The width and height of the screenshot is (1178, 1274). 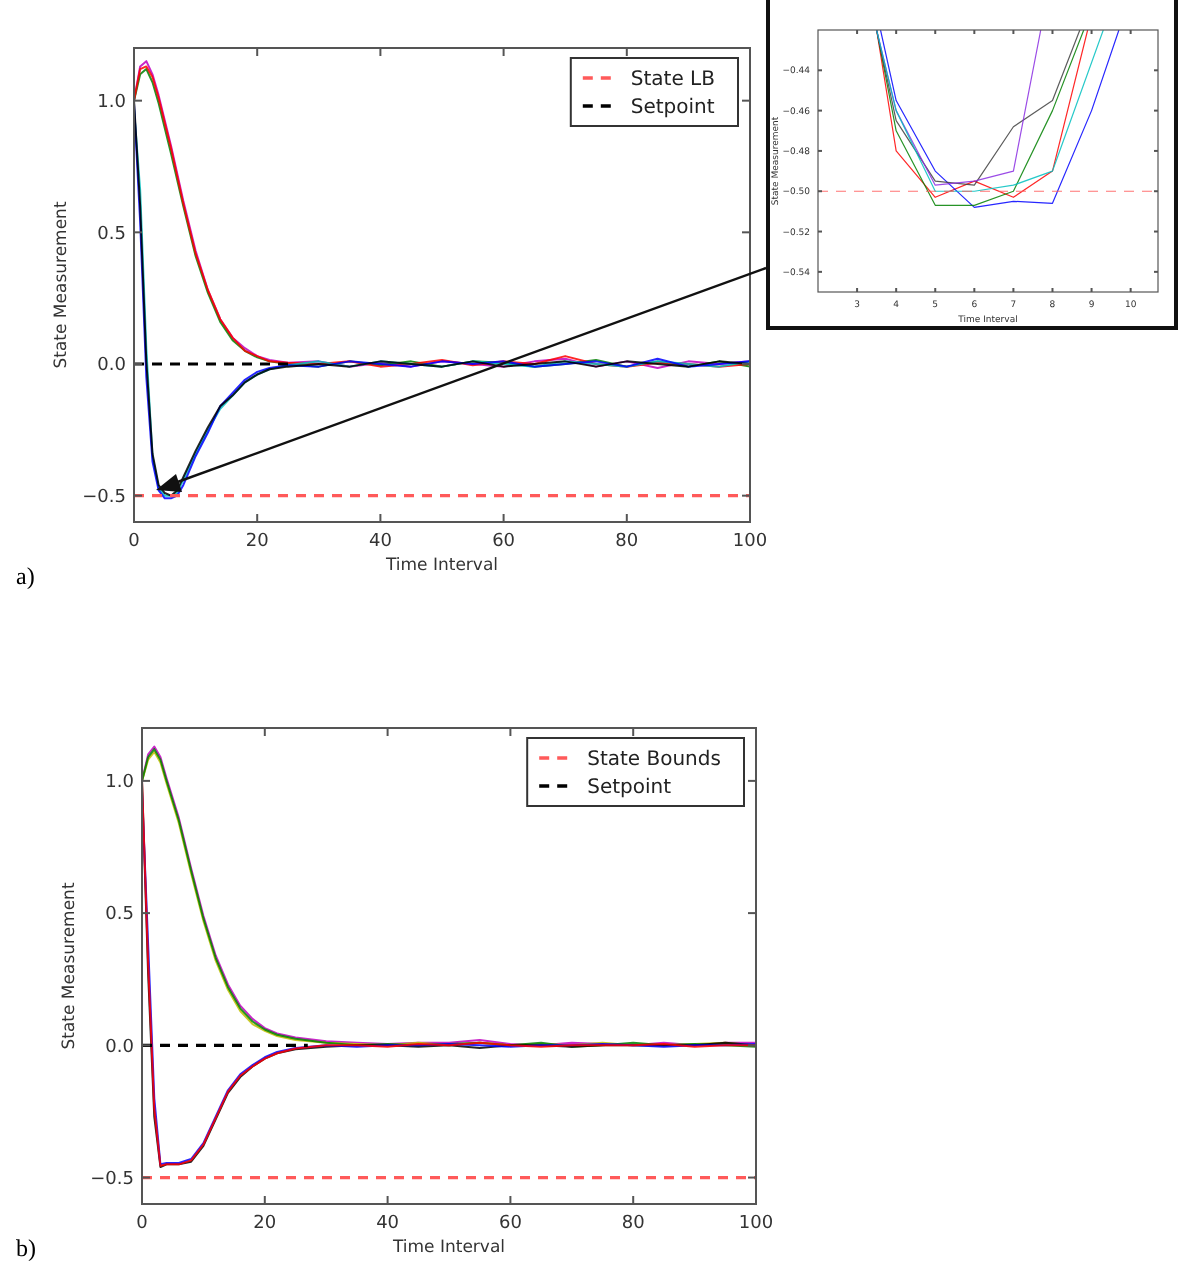 I want to click on legend-label: State Bounds, so click(x=654, y=760).